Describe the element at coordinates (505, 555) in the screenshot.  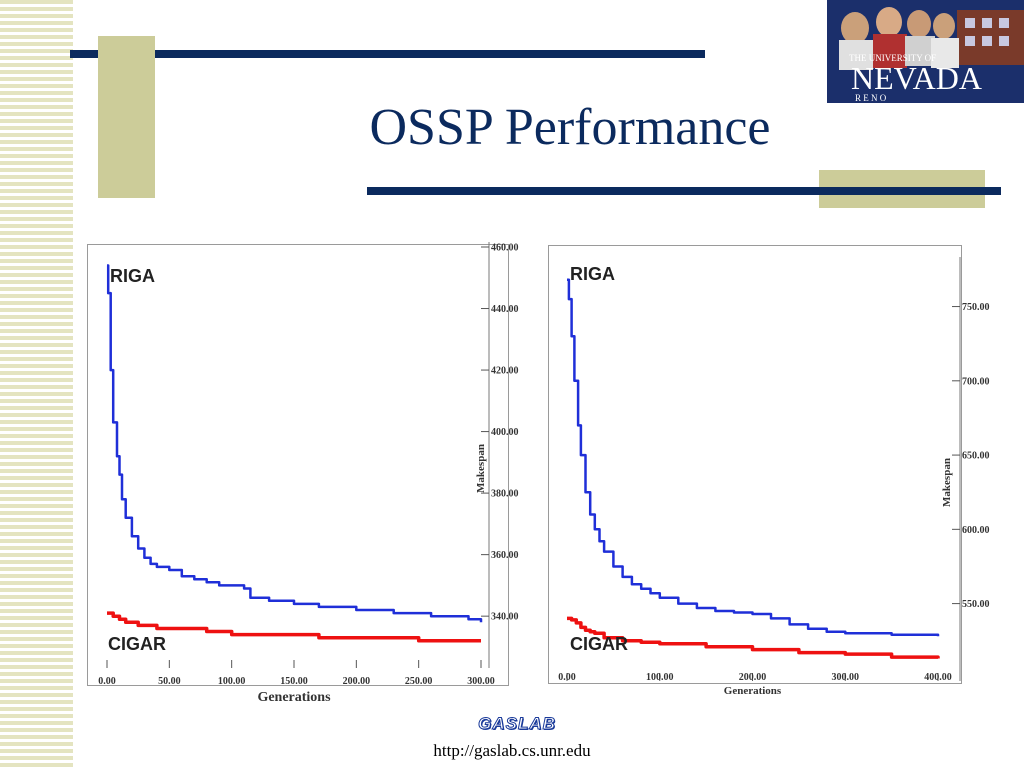
I see `chart-0-ytick-label-1: 360.00` at that location.